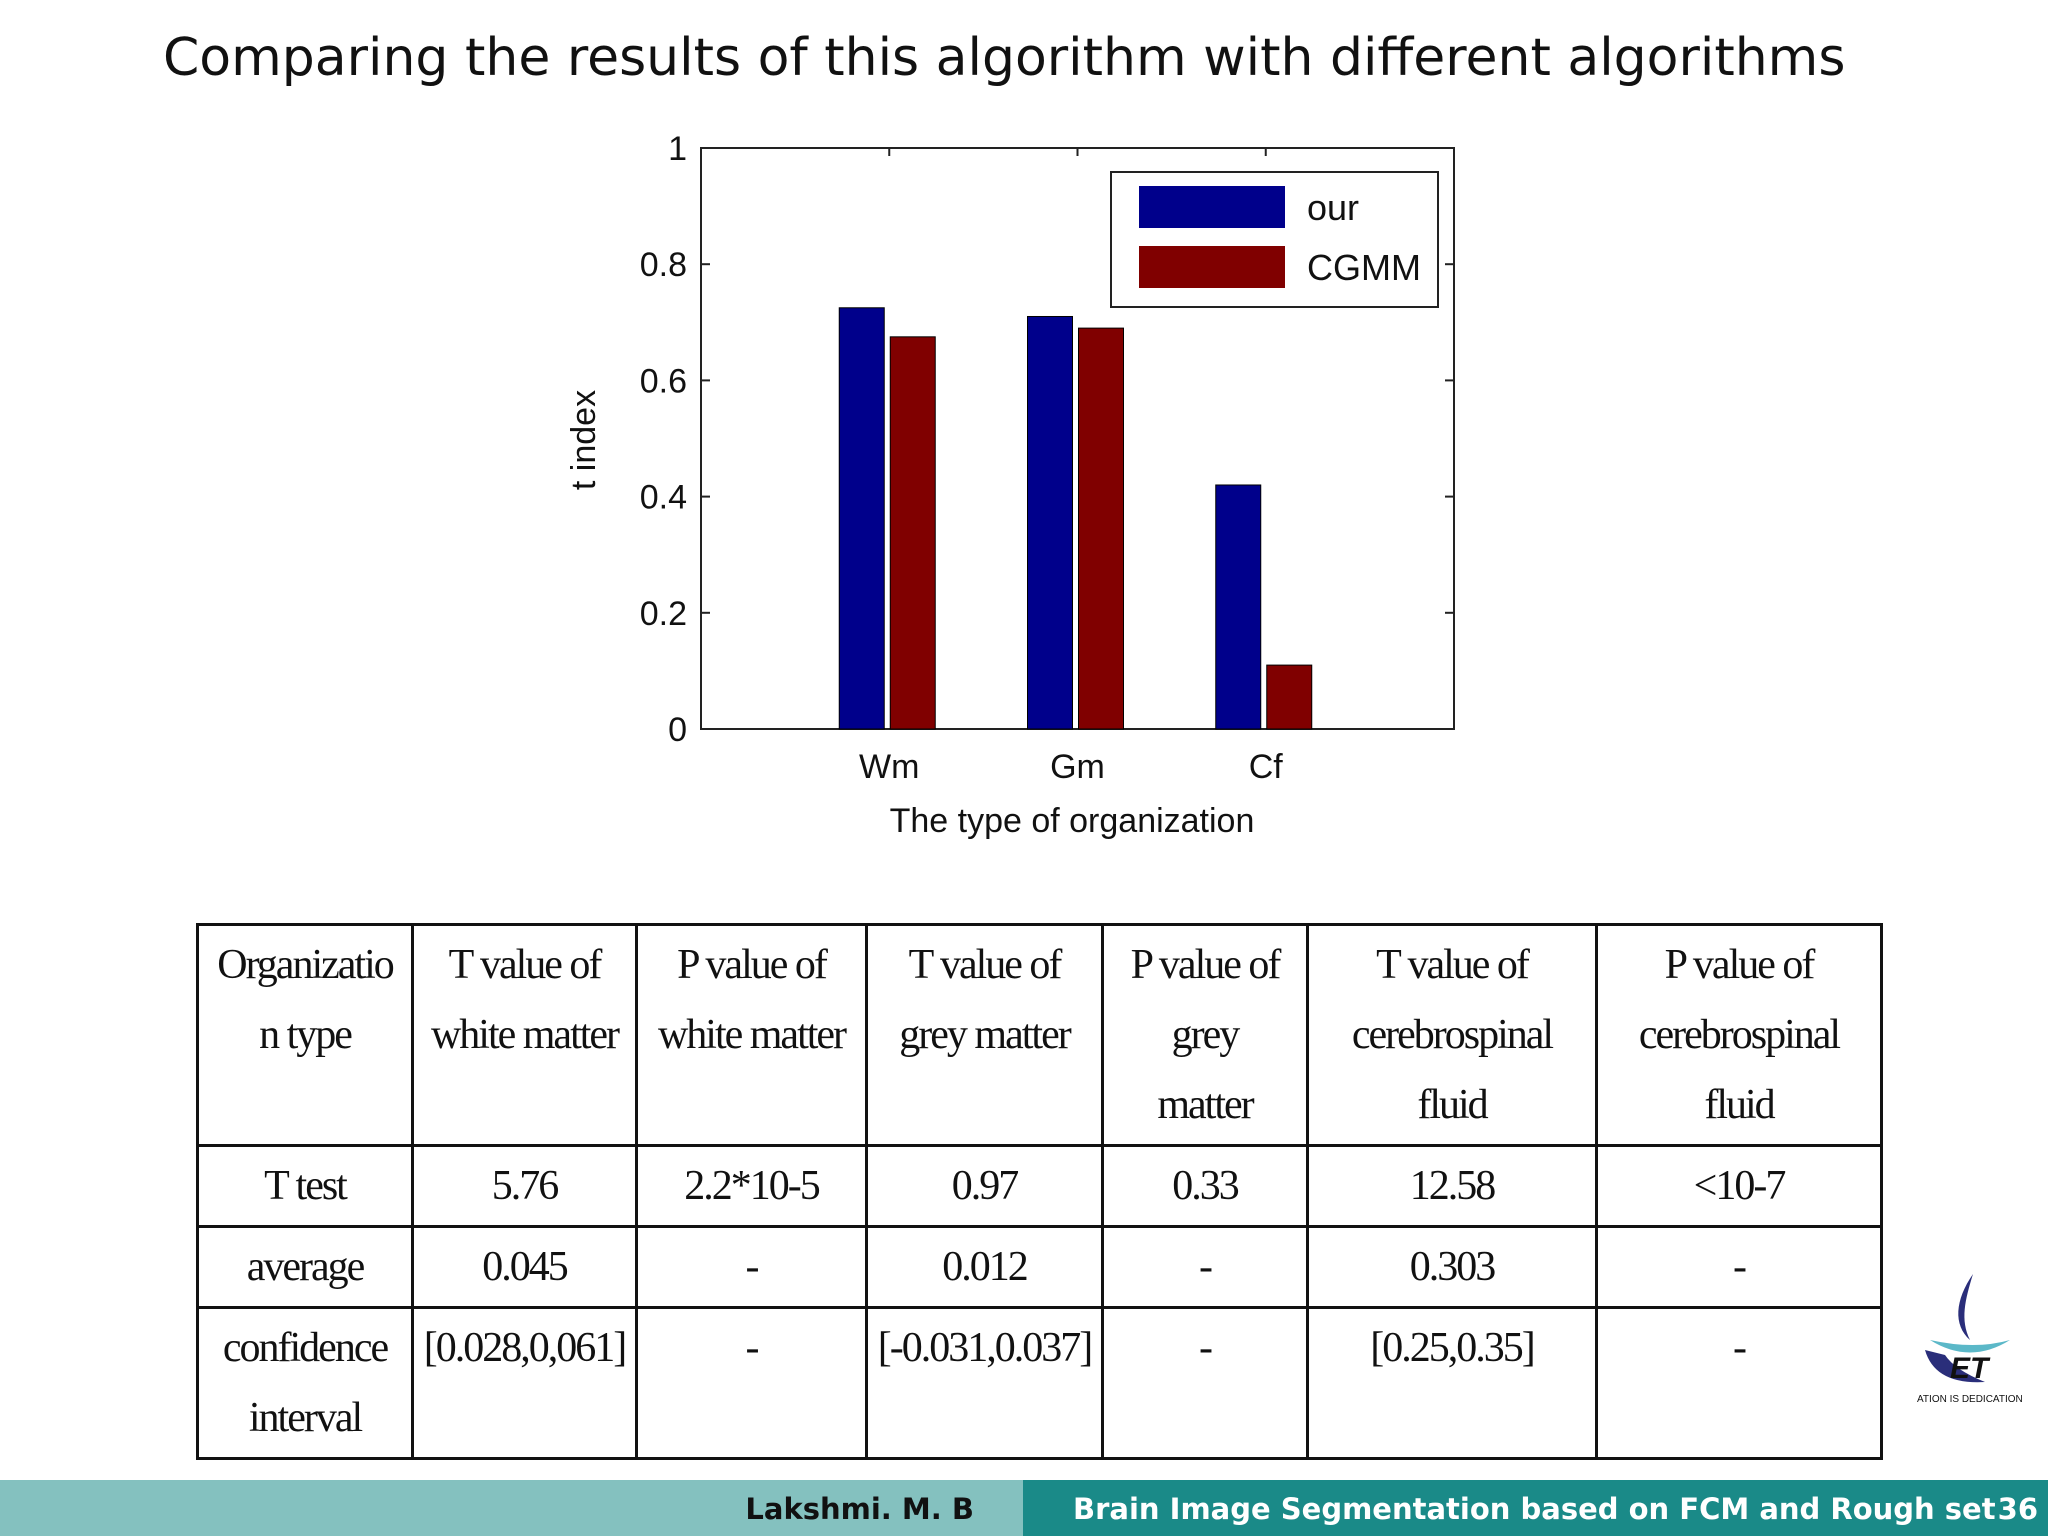 This screenshot has width=2048, height=1536. What do you see at coordinates (1364, 267) in the screenshot?
I see `legend-label: CGMM` at bounding box center [1364, 267].